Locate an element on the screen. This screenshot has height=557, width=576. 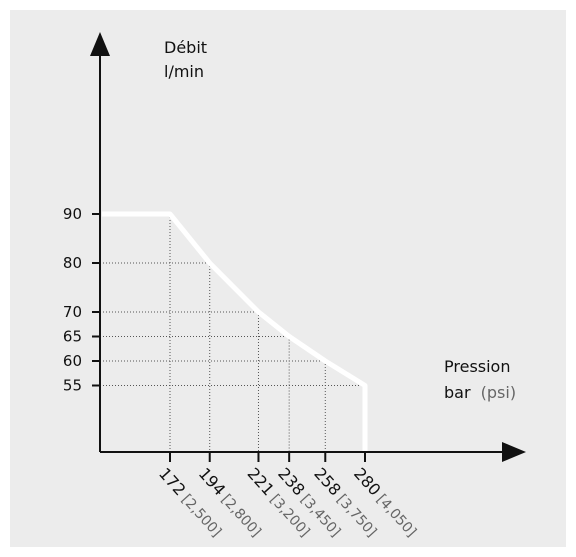
y-axis-title-line1: Débit is located at coordinates (185, 47).